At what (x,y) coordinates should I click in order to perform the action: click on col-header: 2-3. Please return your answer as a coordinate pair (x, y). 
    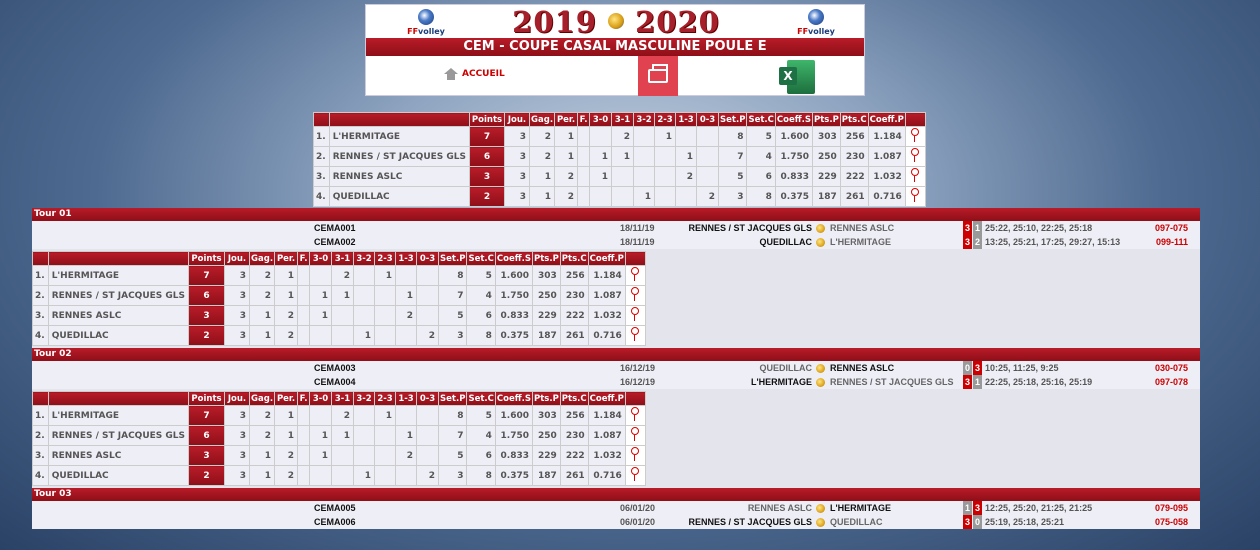
    Looking at the image, I should click on (665, 119).